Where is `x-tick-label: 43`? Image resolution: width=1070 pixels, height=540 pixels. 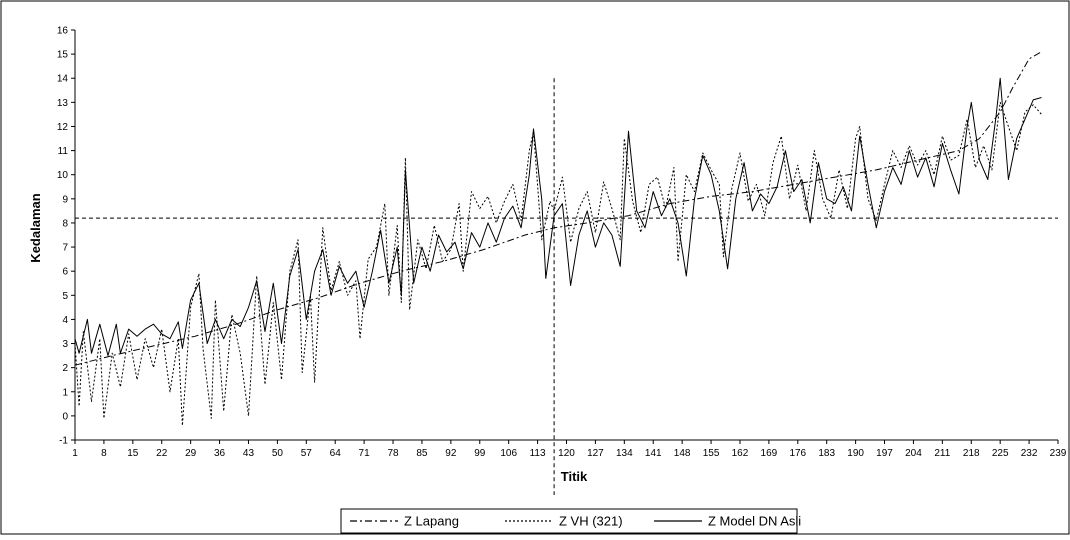 x-tick-label: 43 is located at coordinates (249, 453).